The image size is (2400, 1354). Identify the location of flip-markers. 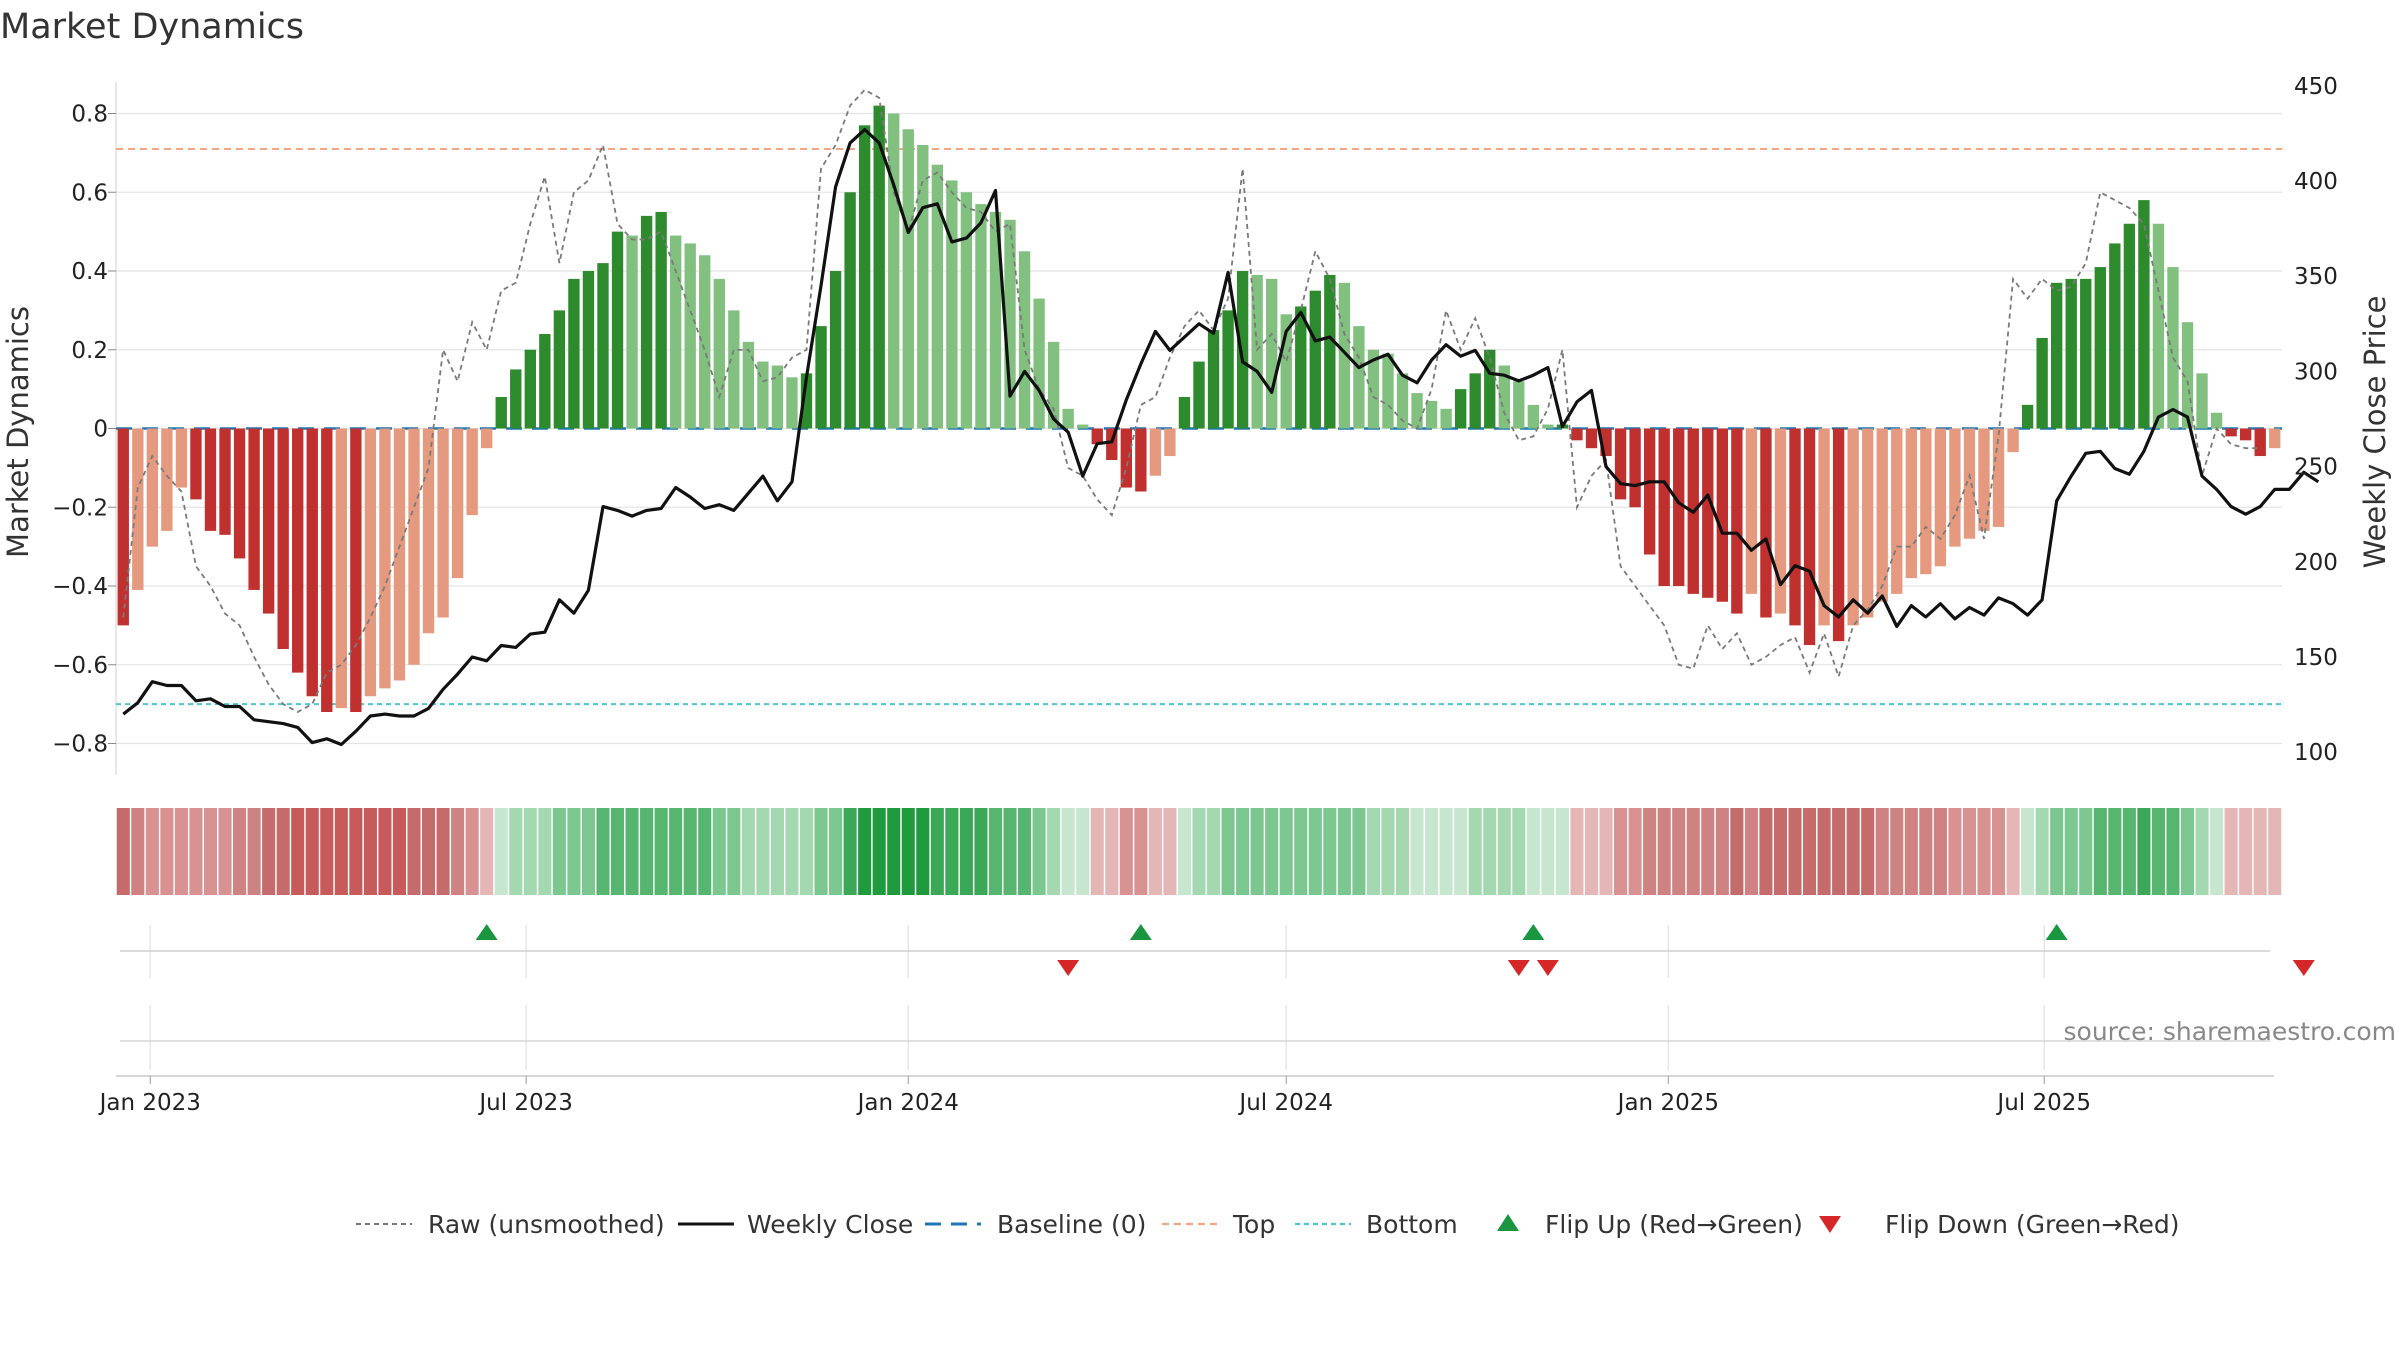
(1217, 997).